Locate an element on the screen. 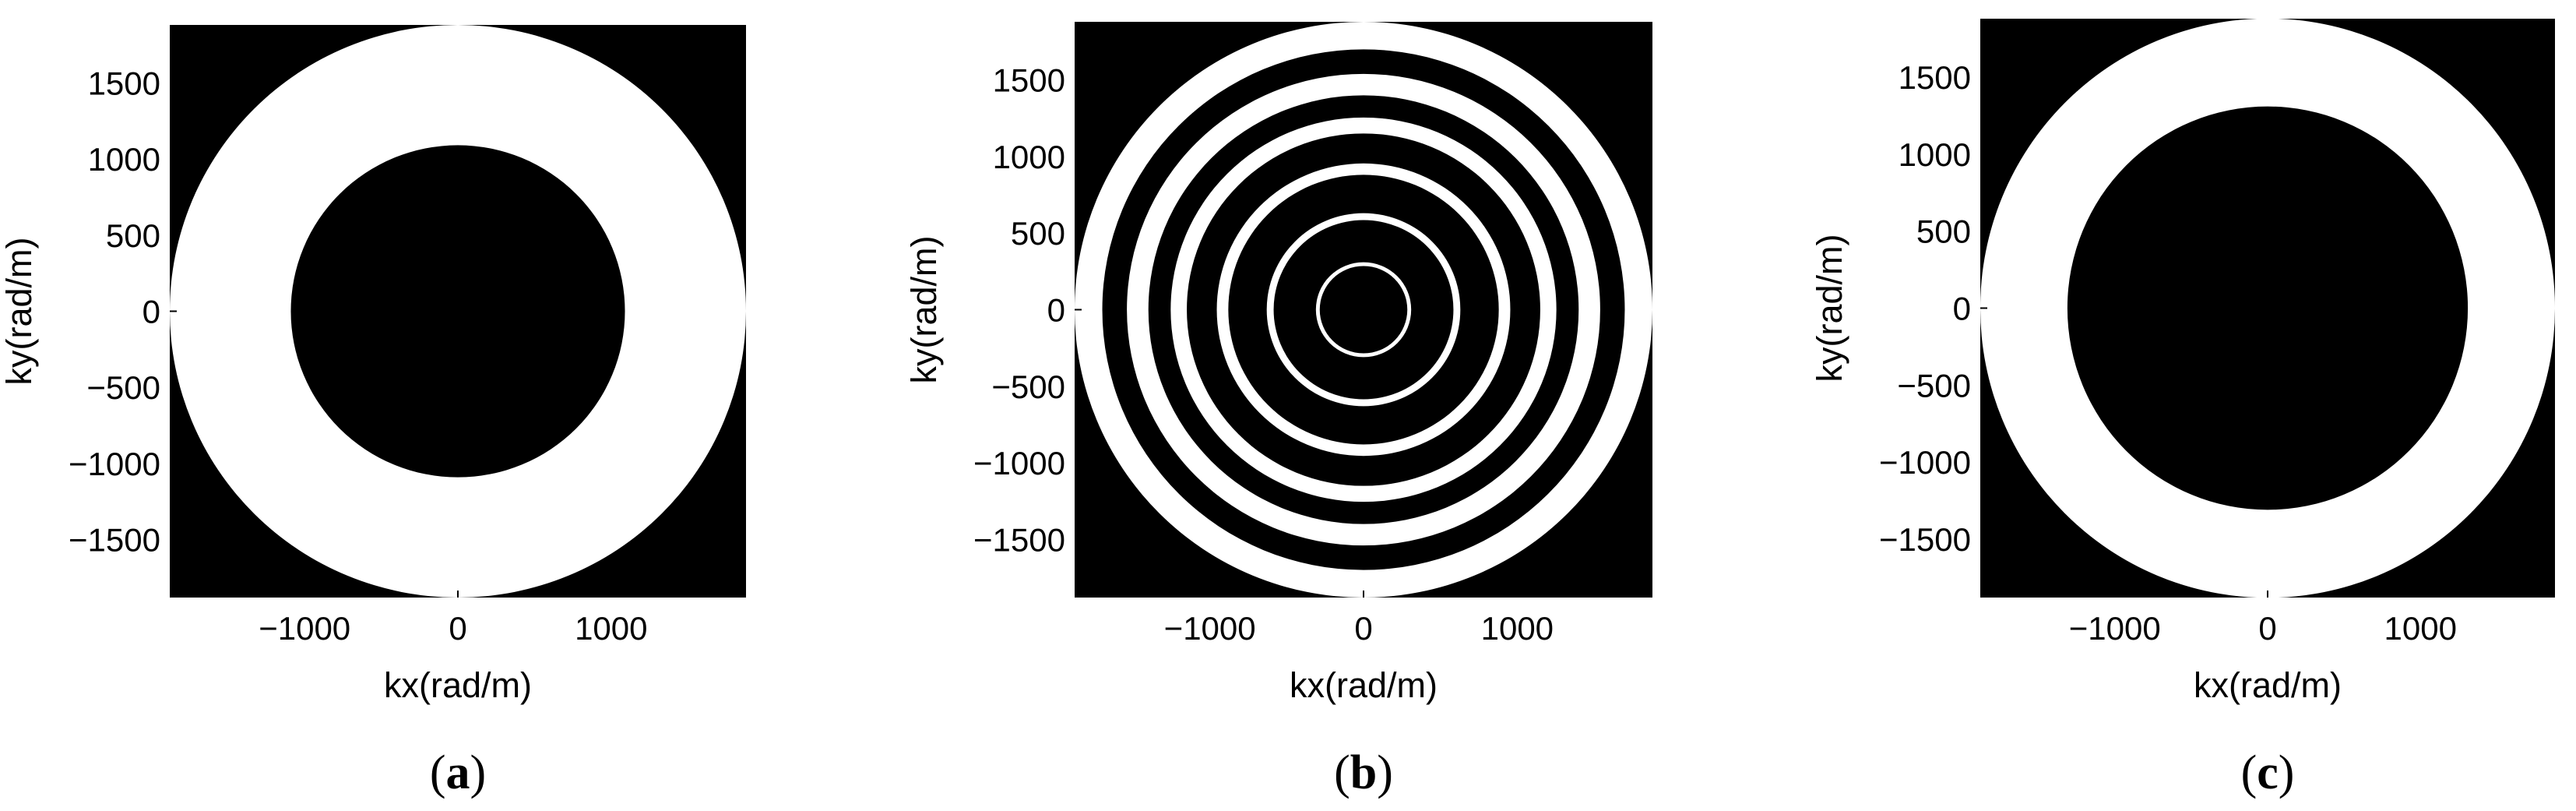 The height and width of the screenshot is (811, 2576). panel-label-letter: c is located at coordinates (2268, 772).